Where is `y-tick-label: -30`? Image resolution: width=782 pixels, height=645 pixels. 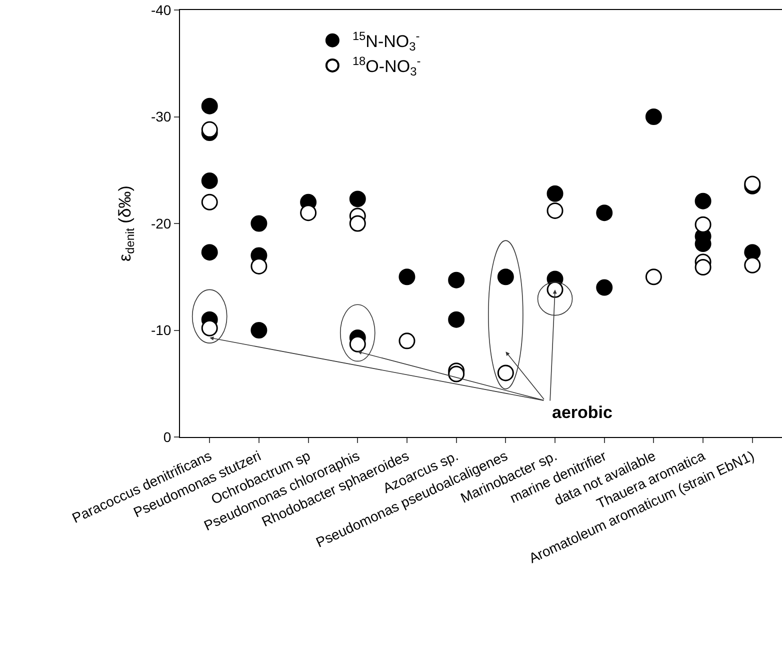 y-tick-label: -30 is located at coordinates (161, 116).